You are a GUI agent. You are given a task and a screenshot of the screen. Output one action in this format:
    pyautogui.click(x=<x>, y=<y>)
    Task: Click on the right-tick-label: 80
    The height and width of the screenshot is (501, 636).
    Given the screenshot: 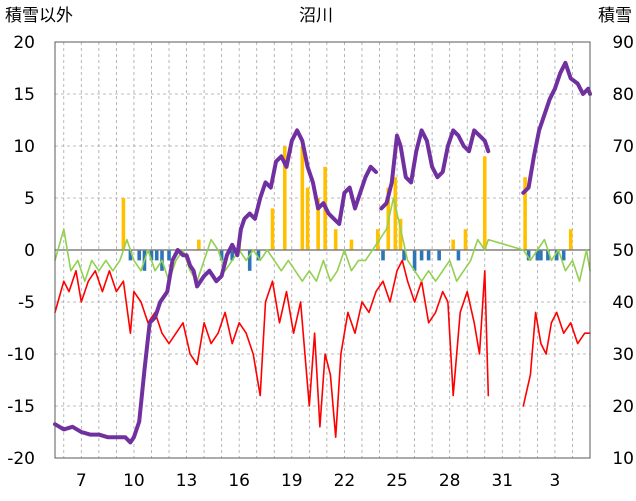 What is the action you would take?
    pyautogui.click(x=623, y=95)
    